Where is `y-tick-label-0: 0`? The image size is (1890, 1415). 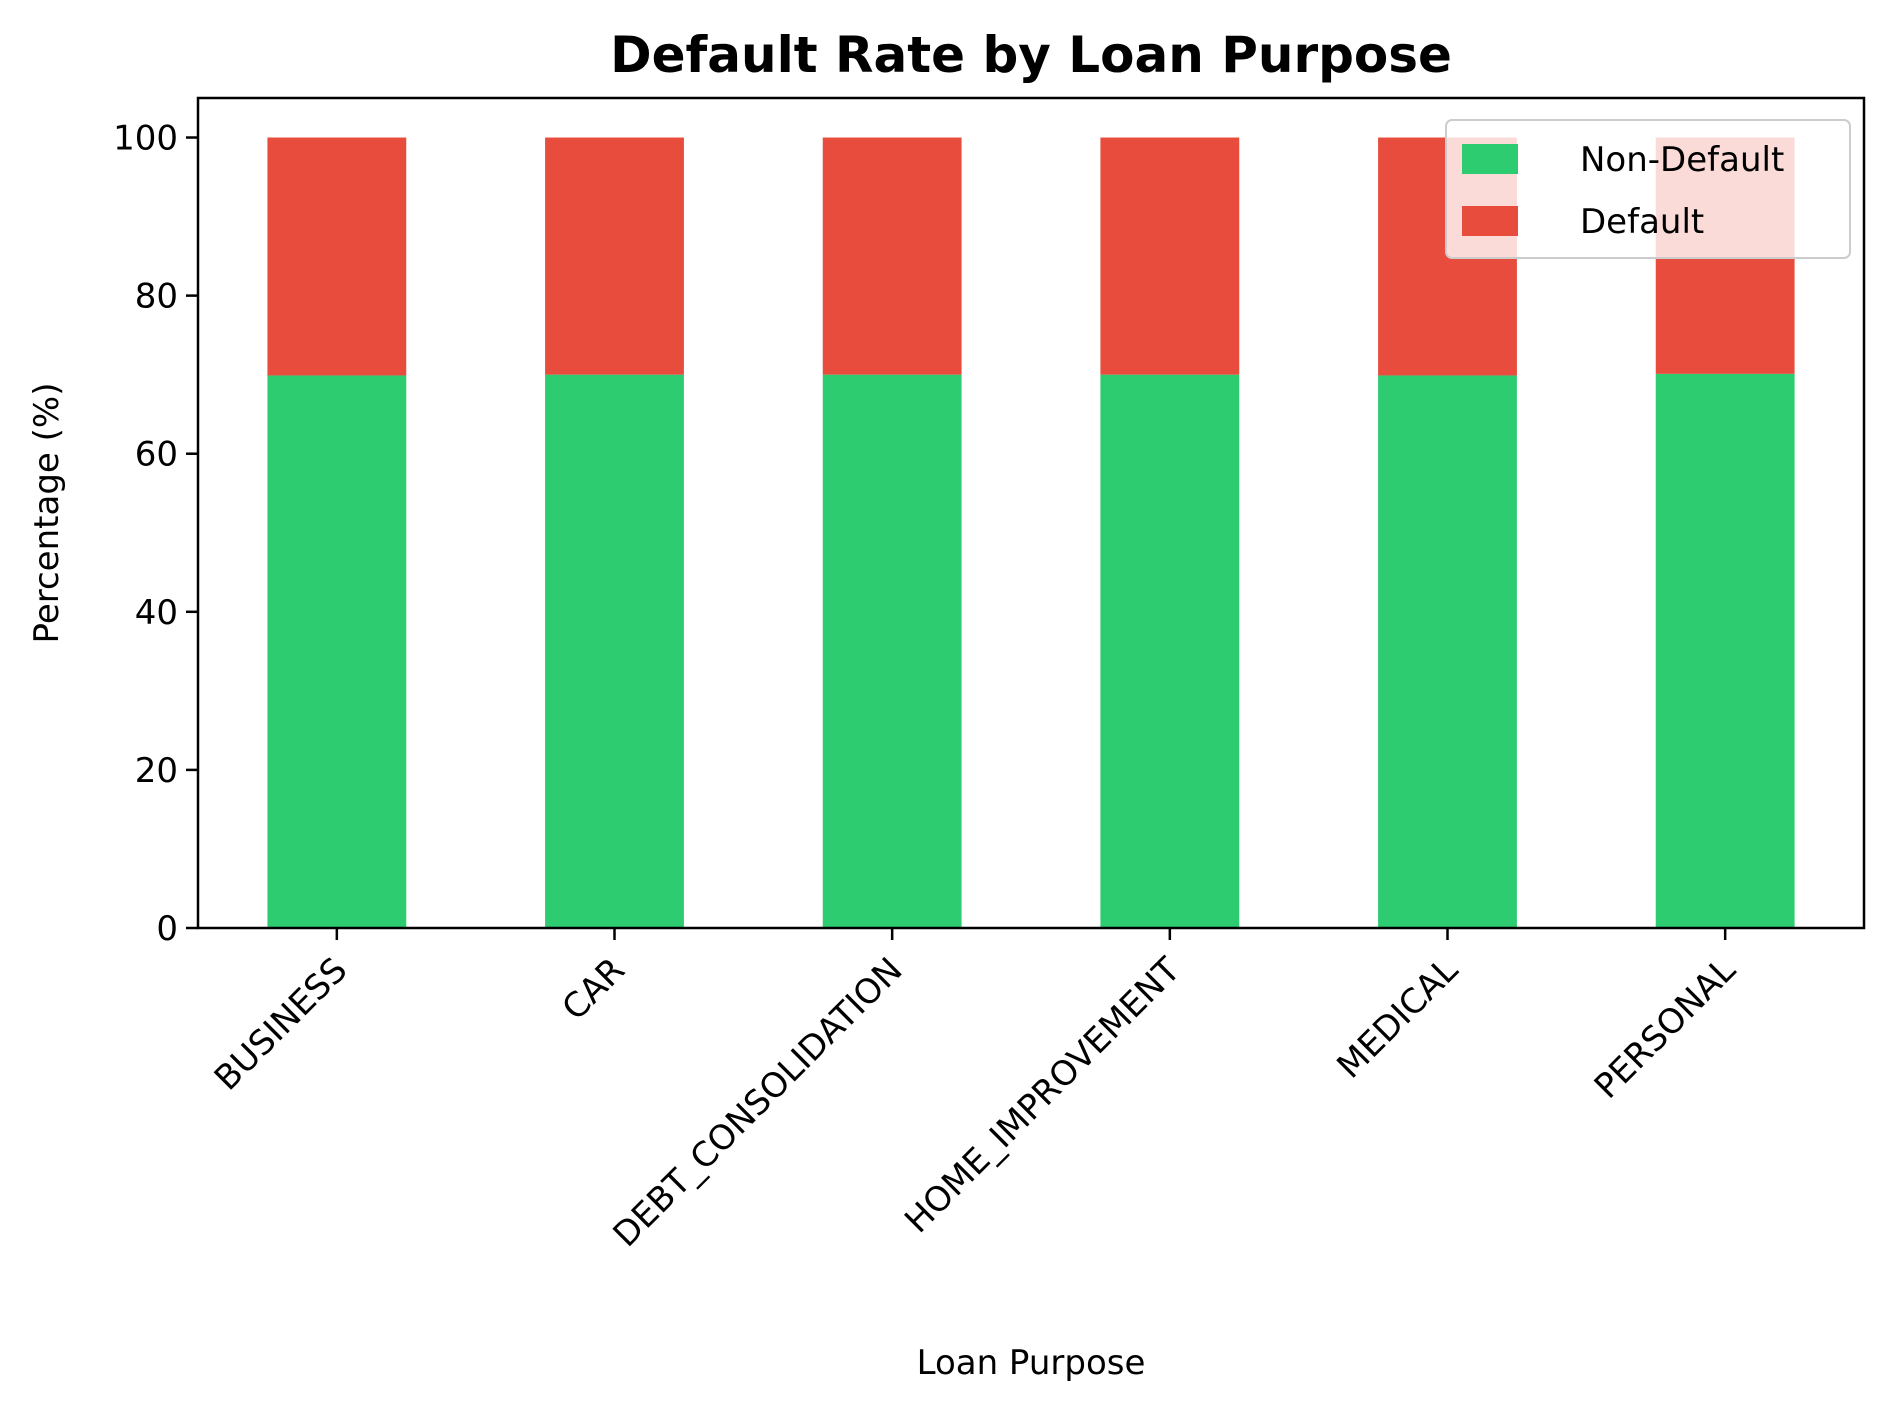 y-tick-label-0: 0 is located at coordinates (167, 929).